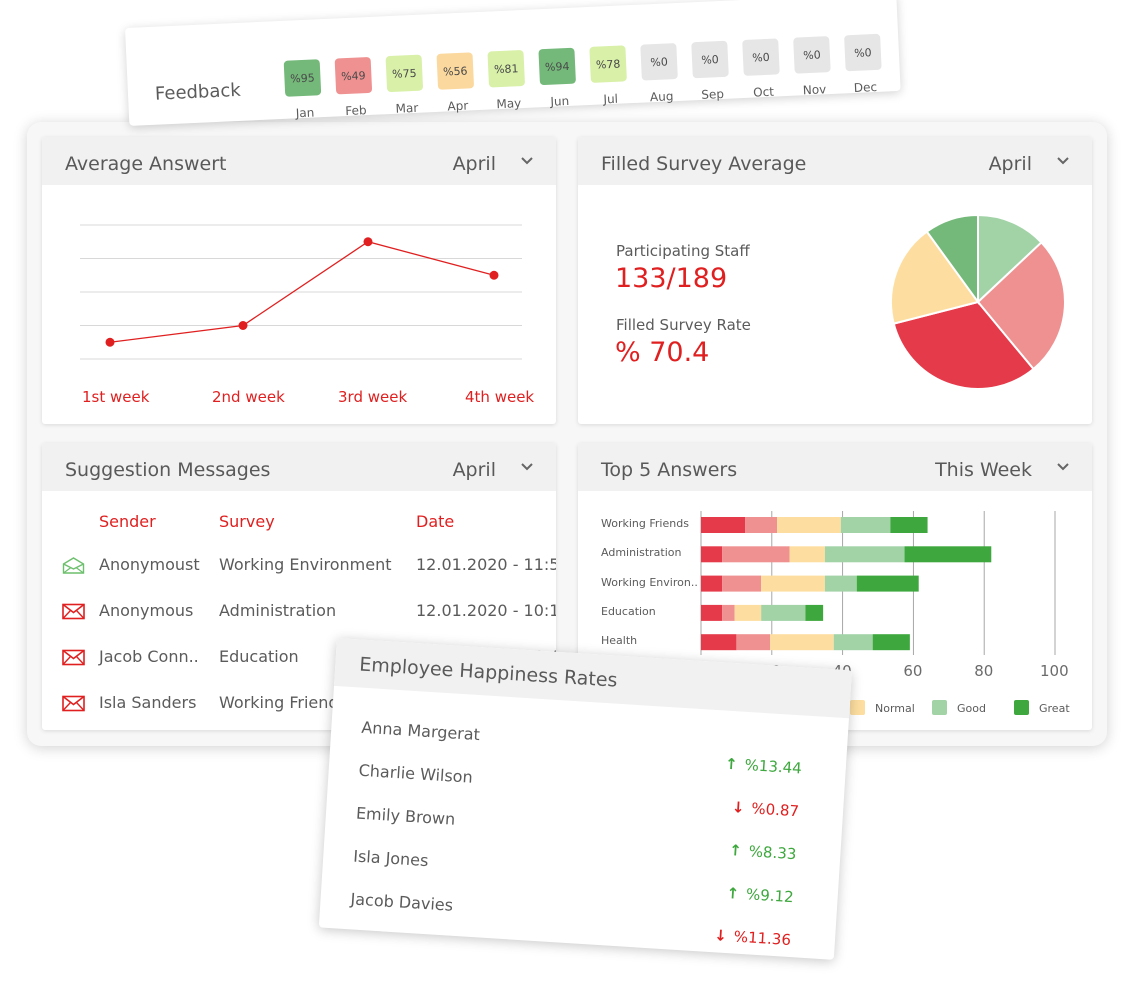 This screenshot has width=1135, height=983. What do you see at coordinates (683, 325) in the screenshot?
I see `filled-survey-rate-label: Filled Survey Rate` at bounding box center [683, 325].